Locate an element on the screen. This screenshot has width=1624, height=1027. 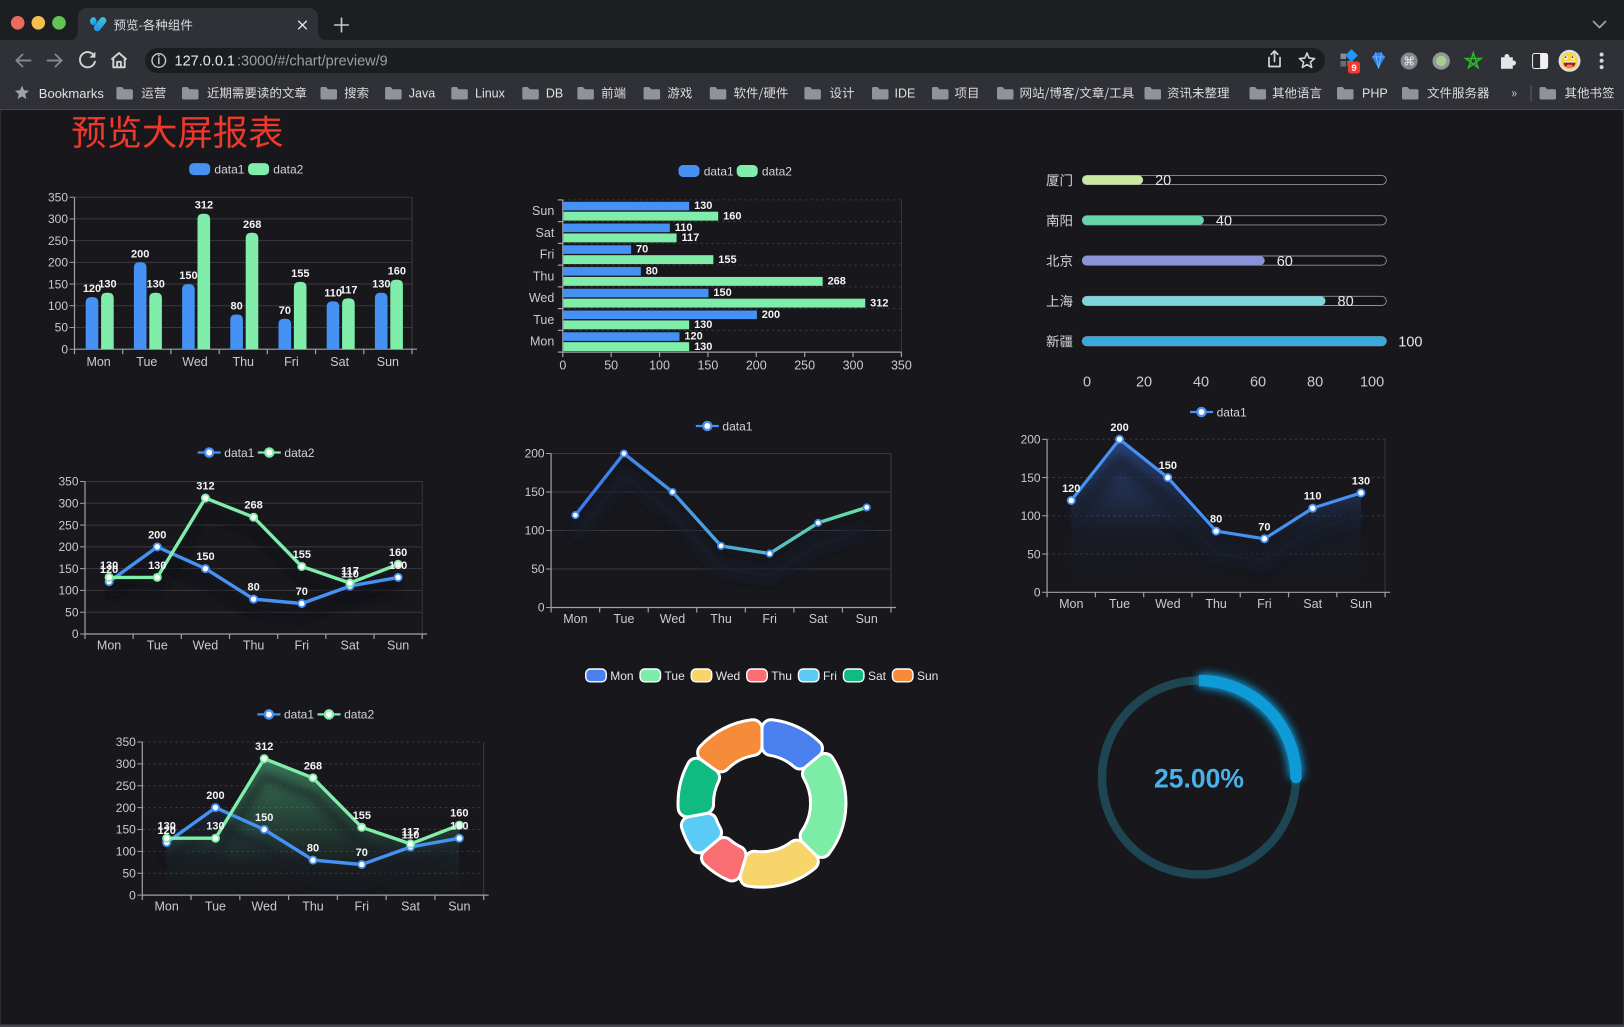
svg-text: 60 is located at coordinates (1285, 262).